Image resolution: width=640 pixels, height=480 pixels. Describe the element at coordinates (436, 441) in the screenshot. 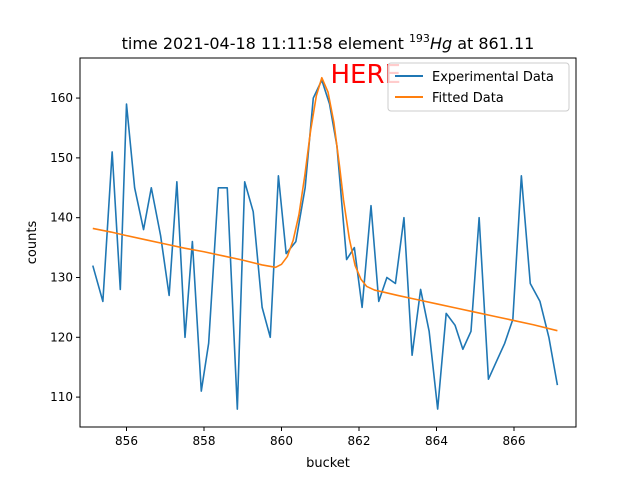

I see `x-tick-label: 864` at that location.